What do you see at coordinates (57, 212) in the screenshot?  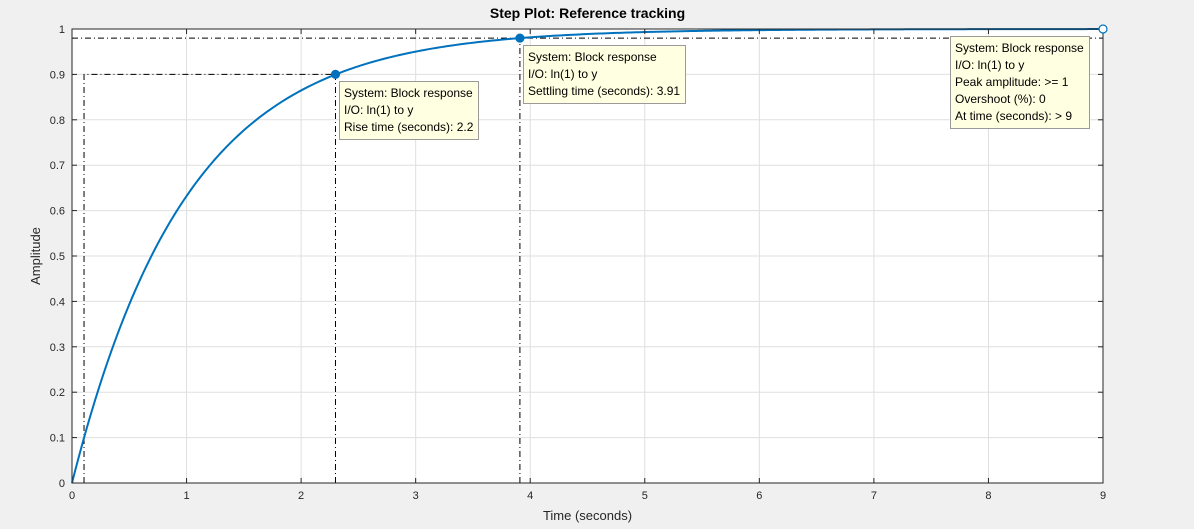 I see `y-tick-label: 0.6` at bounding box center [57, 212].